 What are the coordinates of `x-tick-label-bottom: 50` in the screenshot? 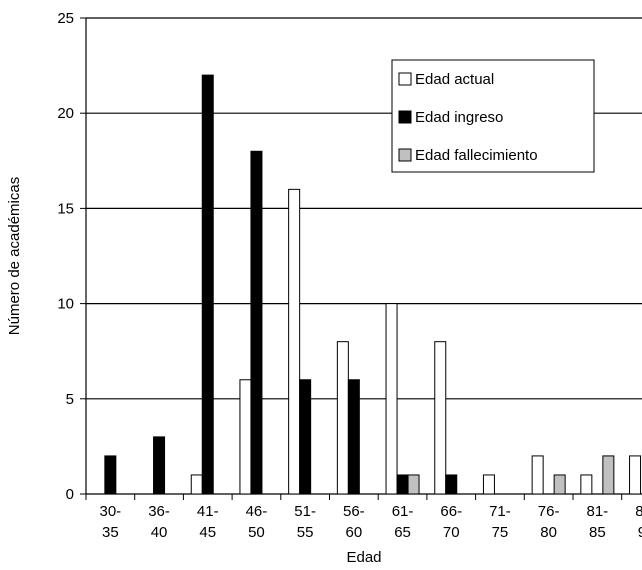 It's located at (256, 532).